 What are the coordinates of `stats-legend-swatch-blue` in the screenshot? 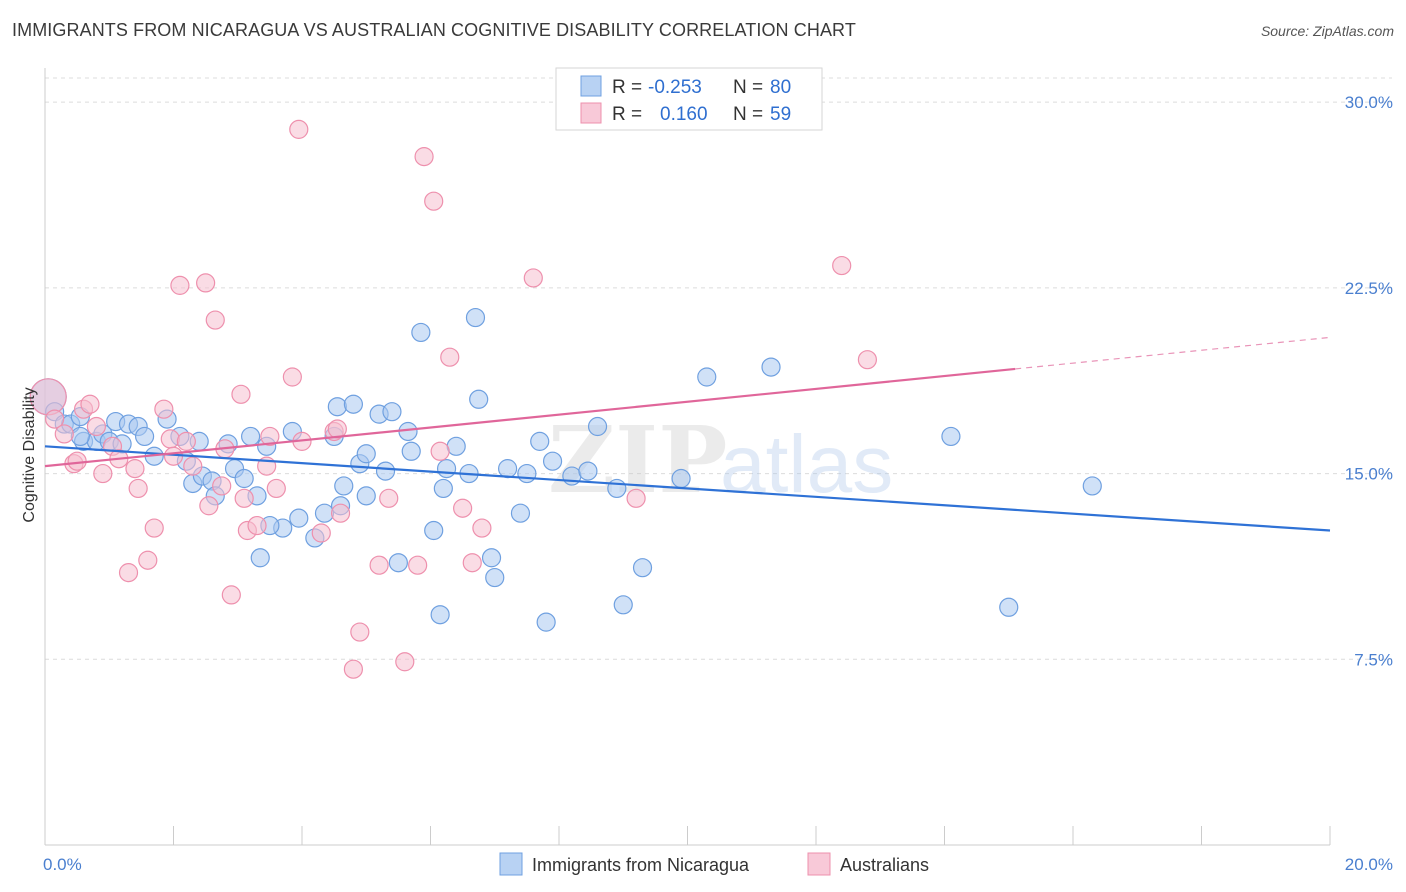 It's located at (591, 86).